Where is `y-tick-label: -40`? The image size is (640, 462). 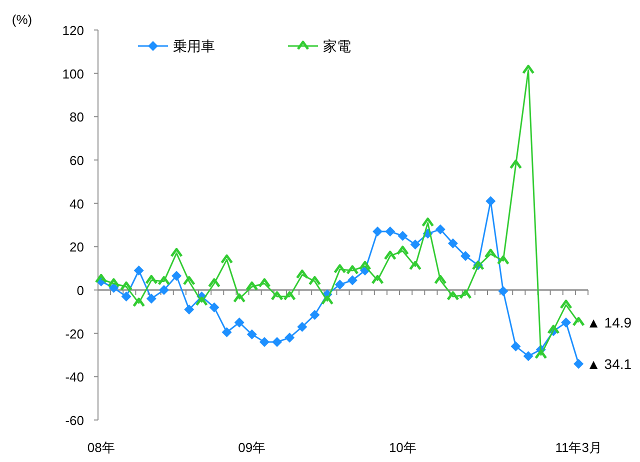 y-tick-label: -40 is located at coordinates (74, 377).